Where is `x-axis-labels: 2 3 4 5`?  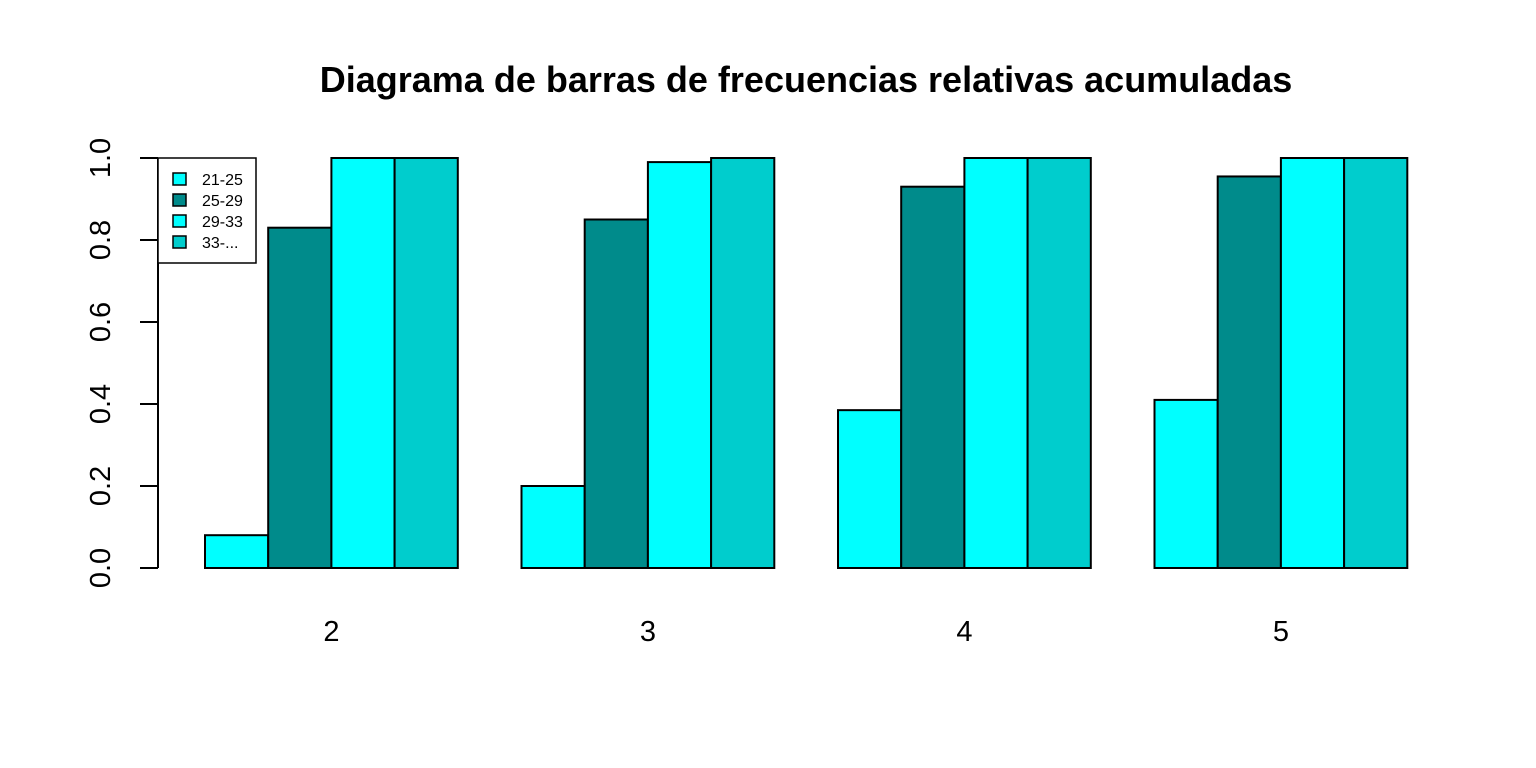
x-axis-labels: 2 3 4 5 is located at coordinates (806, 632).